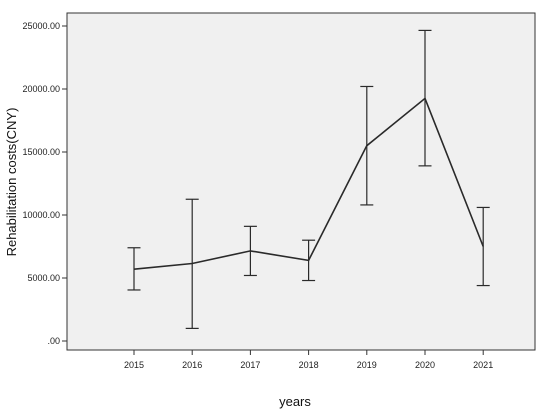 The height and width of the screenshot is (417, 546). Describe the element at coordinates (134, 365) in the screenshot. I see `x-tick-label: 2015` at that location.